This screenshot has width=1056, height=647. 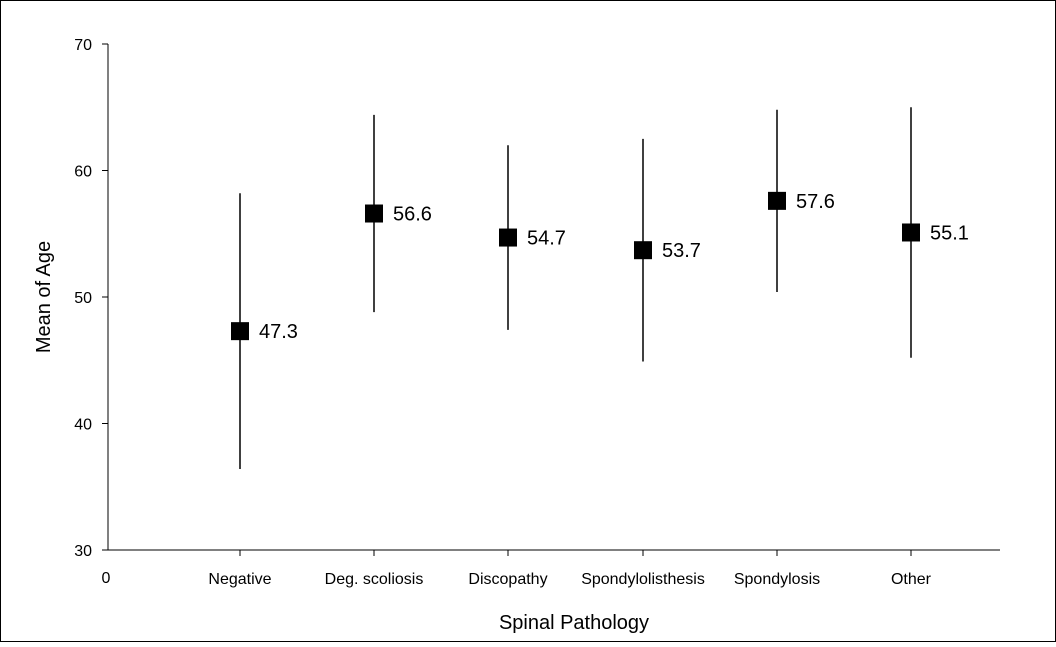 I want to click on y-ticks: 30 40 50 60 70, so click(x=91, y=298).